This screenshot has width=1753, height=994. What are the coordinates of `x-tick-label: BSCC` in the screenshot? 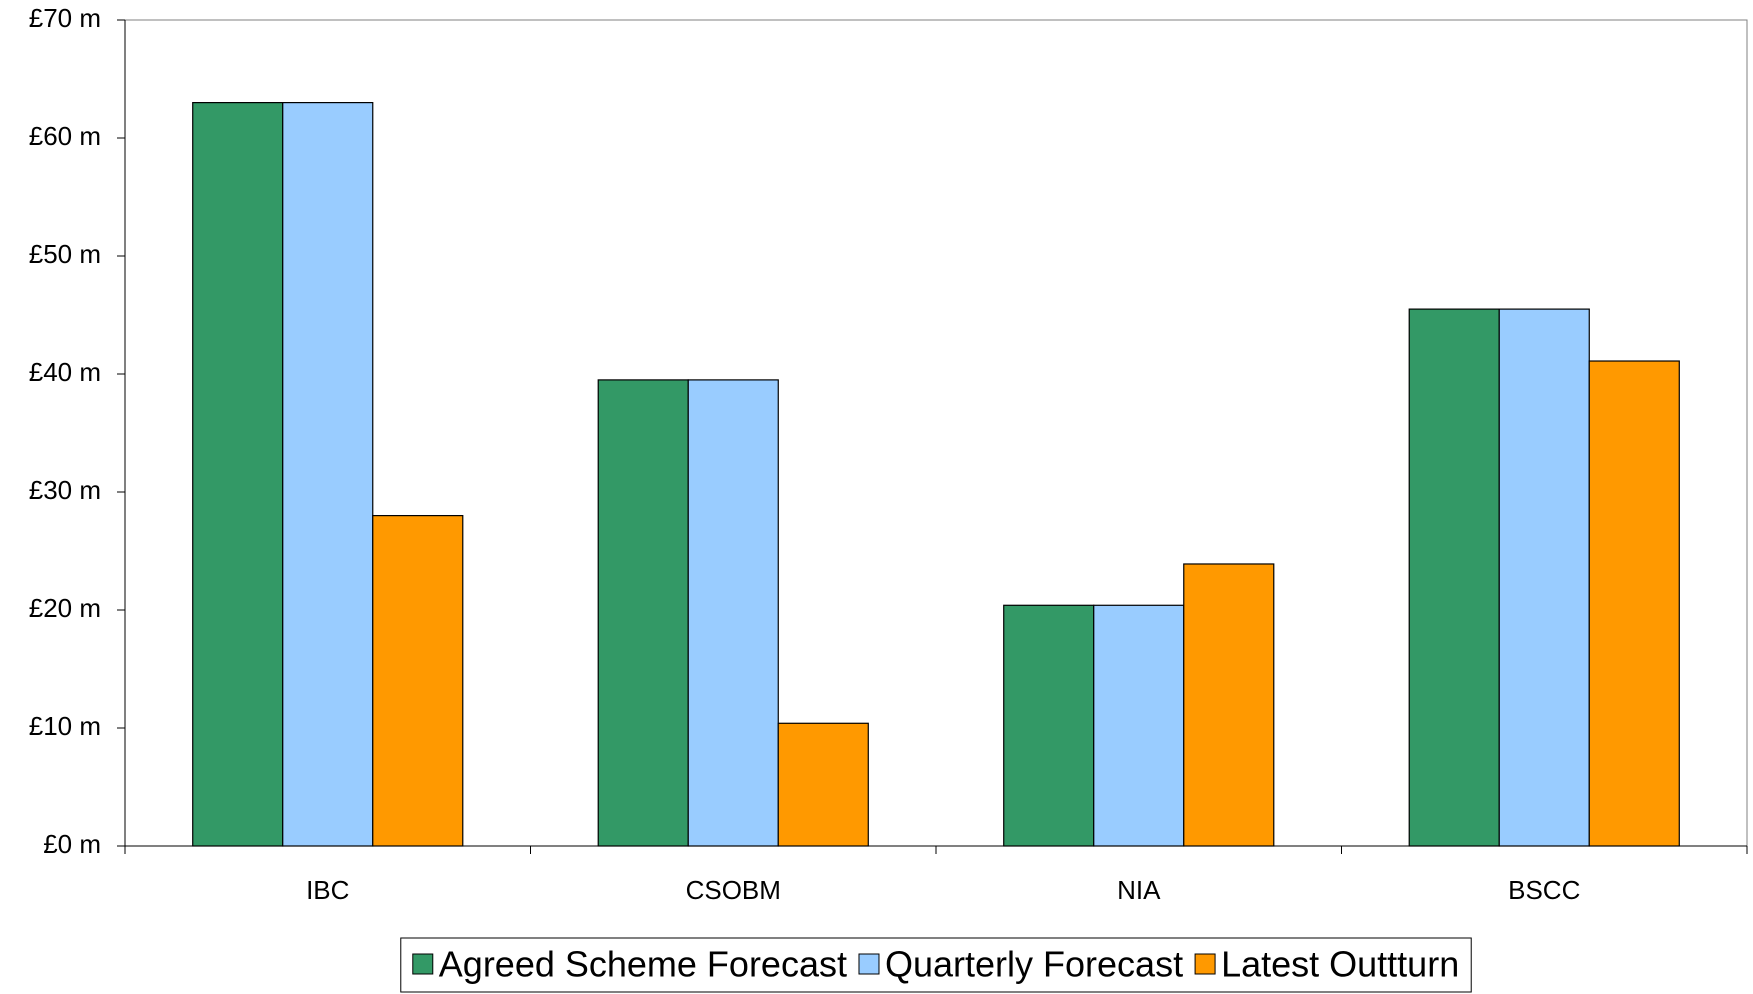 It's located at (1544, 890).